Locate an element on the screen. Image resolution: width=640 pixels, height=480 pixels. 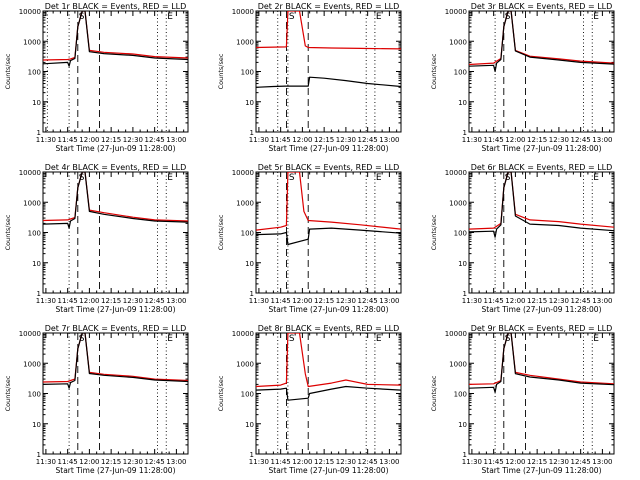
chart-title: Det 2r BLACK = Events, RED = LLD is located at coordinates (329, 6).